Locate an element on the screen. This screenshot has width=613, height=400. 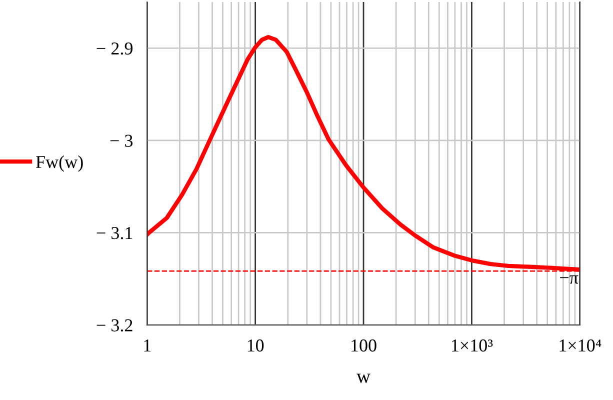
legend-label: Fw(w) is located at coordinates (59, 163).